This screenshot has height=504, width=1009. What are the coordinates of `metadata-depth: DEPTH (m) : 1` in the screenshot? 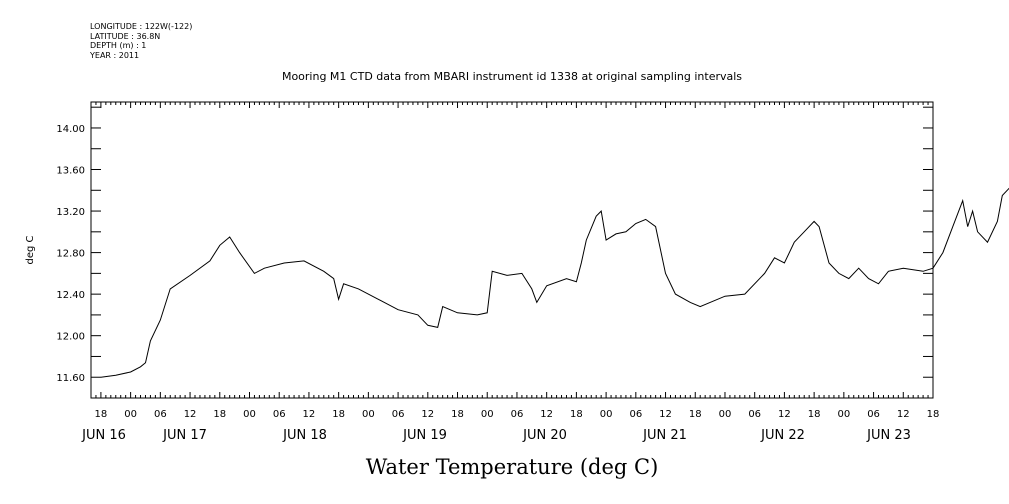 It's located at (118, 45).